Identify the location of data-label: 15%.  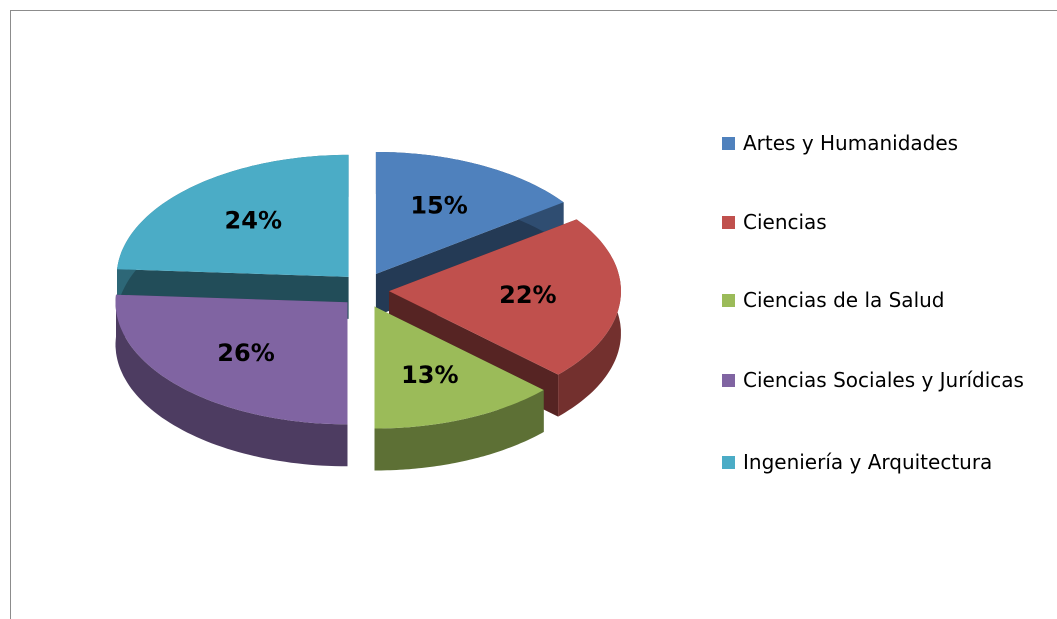
(438, 206).